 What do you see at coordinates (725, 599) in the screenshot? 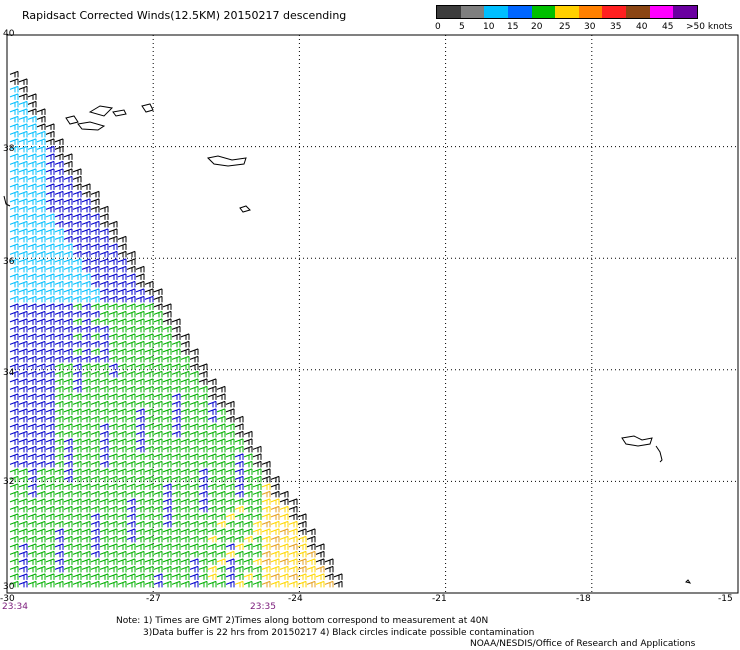
I see `lon-label: -15` at bounding box center [725, 599].